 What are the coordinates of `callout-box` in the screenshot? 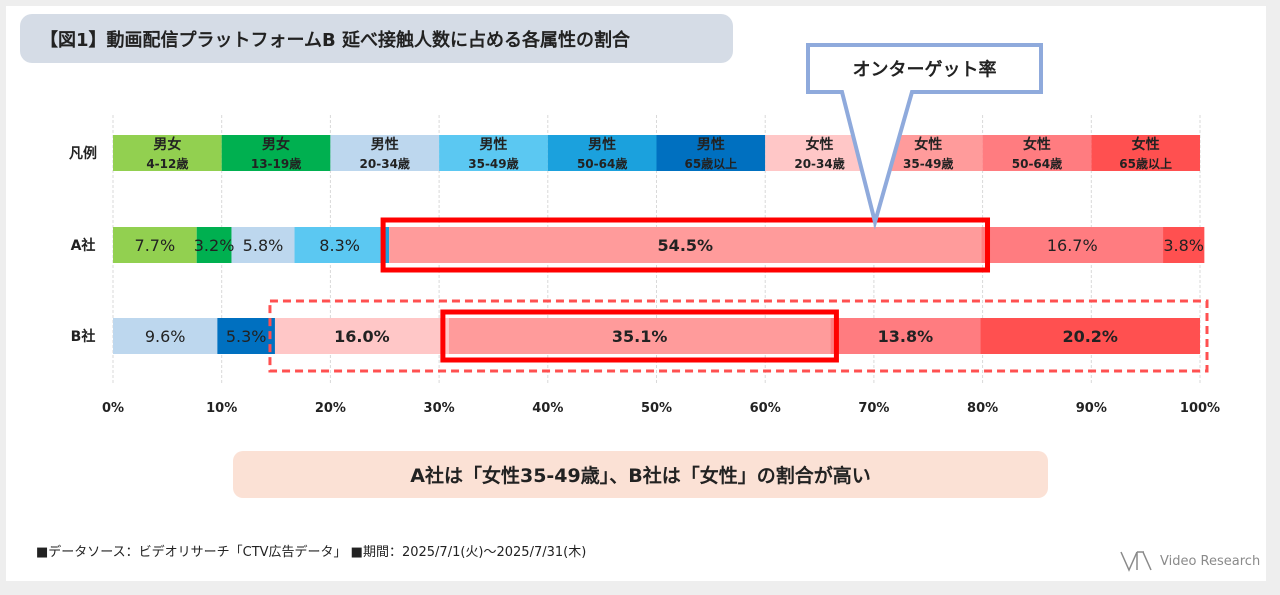 It's located at (924, 136).